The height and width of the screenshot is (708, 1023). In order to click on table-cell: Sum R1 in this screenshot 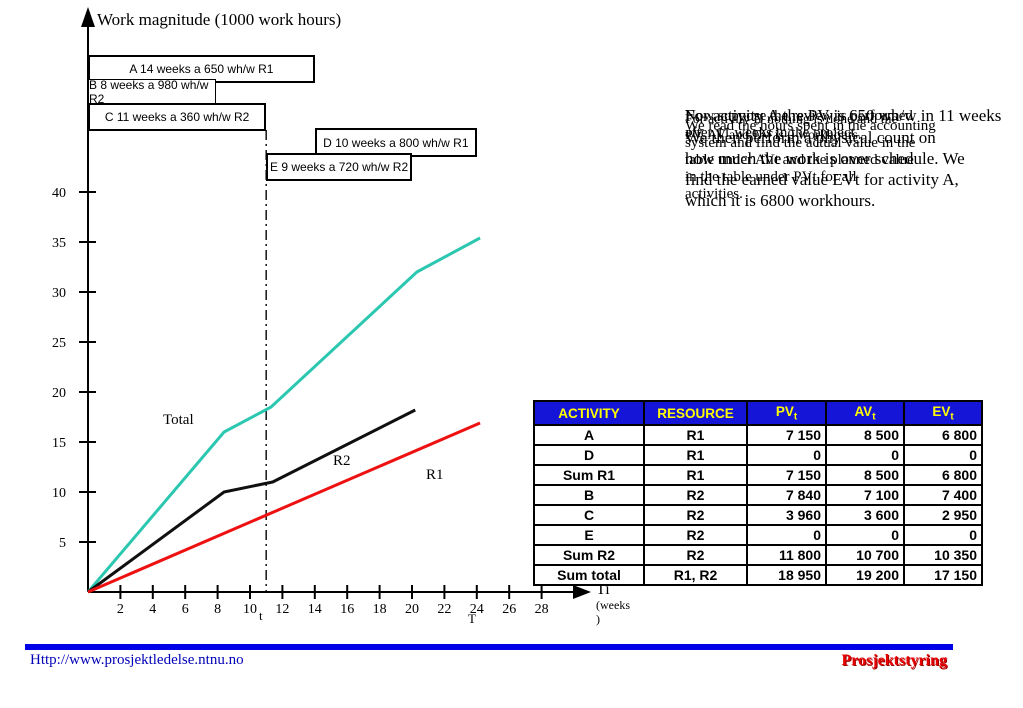, I will do `click(589, 475)`.